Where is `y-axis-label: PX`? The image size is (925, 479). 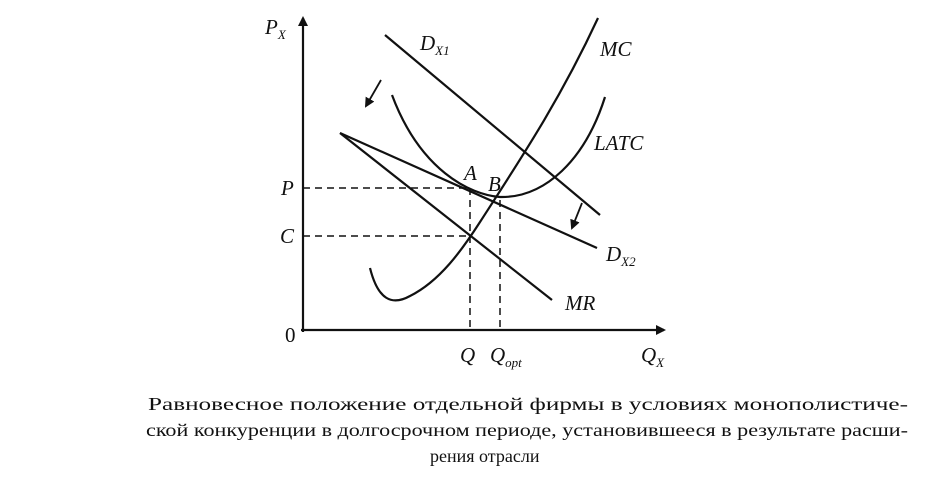
y-axis-label: PX is located at coordinates (275, 28).